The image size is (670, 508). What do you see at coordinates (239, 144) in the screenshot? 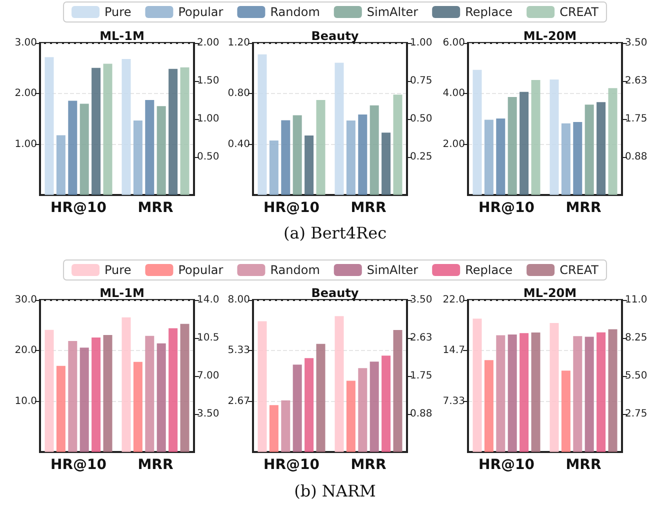
I see `y-tick-label: 0.40` at bounding box center [239, 144].